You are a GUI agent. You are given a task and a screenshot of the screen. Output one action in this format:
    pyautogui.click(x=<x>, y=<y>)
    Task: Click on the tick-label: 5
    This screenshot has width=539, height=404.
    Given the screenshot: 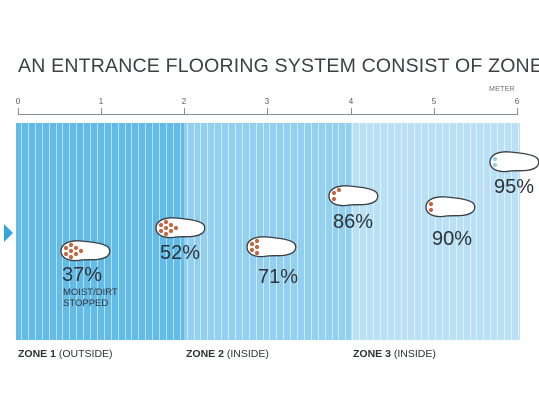 What is the action you would take?
    pyautogui.click(x=434, y=101)
    